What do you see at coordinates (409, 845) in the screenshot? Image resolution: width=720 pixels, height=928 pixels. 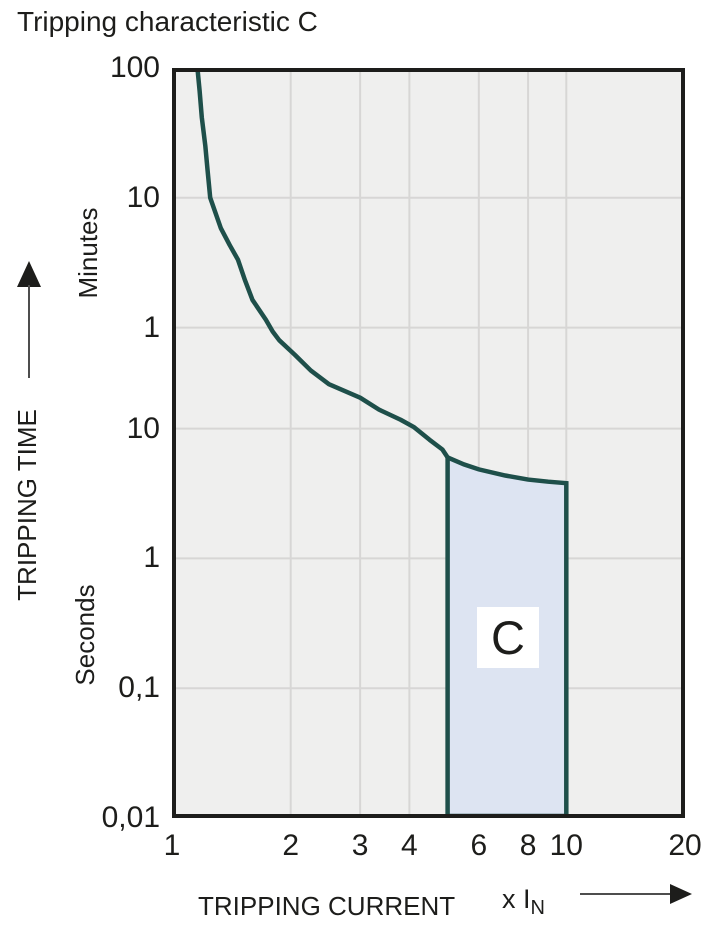 I see `x-tick-label: 4` at bounding box center [409, 845].